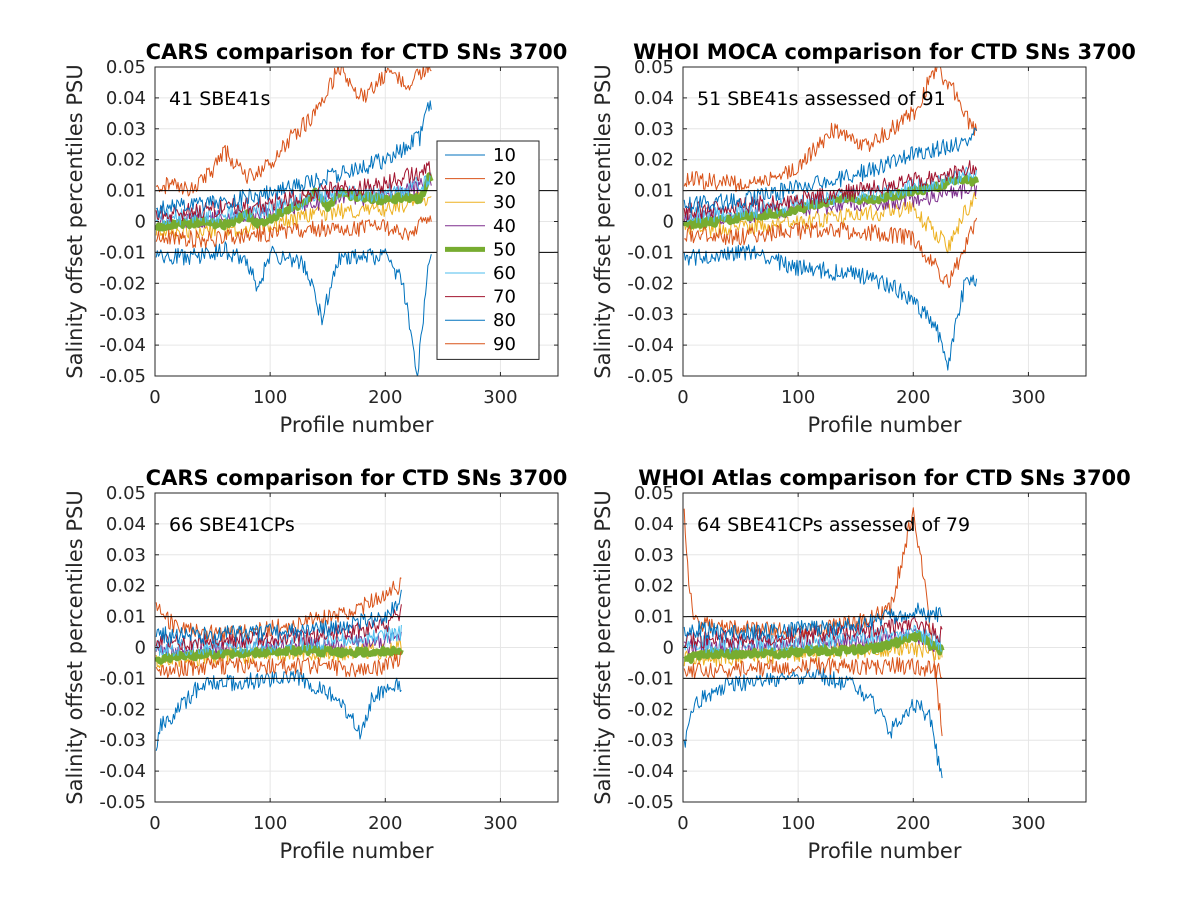  Describe the element at coordinates (504, 226) in the screenshot. I see `legend-label-40: 40` at that location.